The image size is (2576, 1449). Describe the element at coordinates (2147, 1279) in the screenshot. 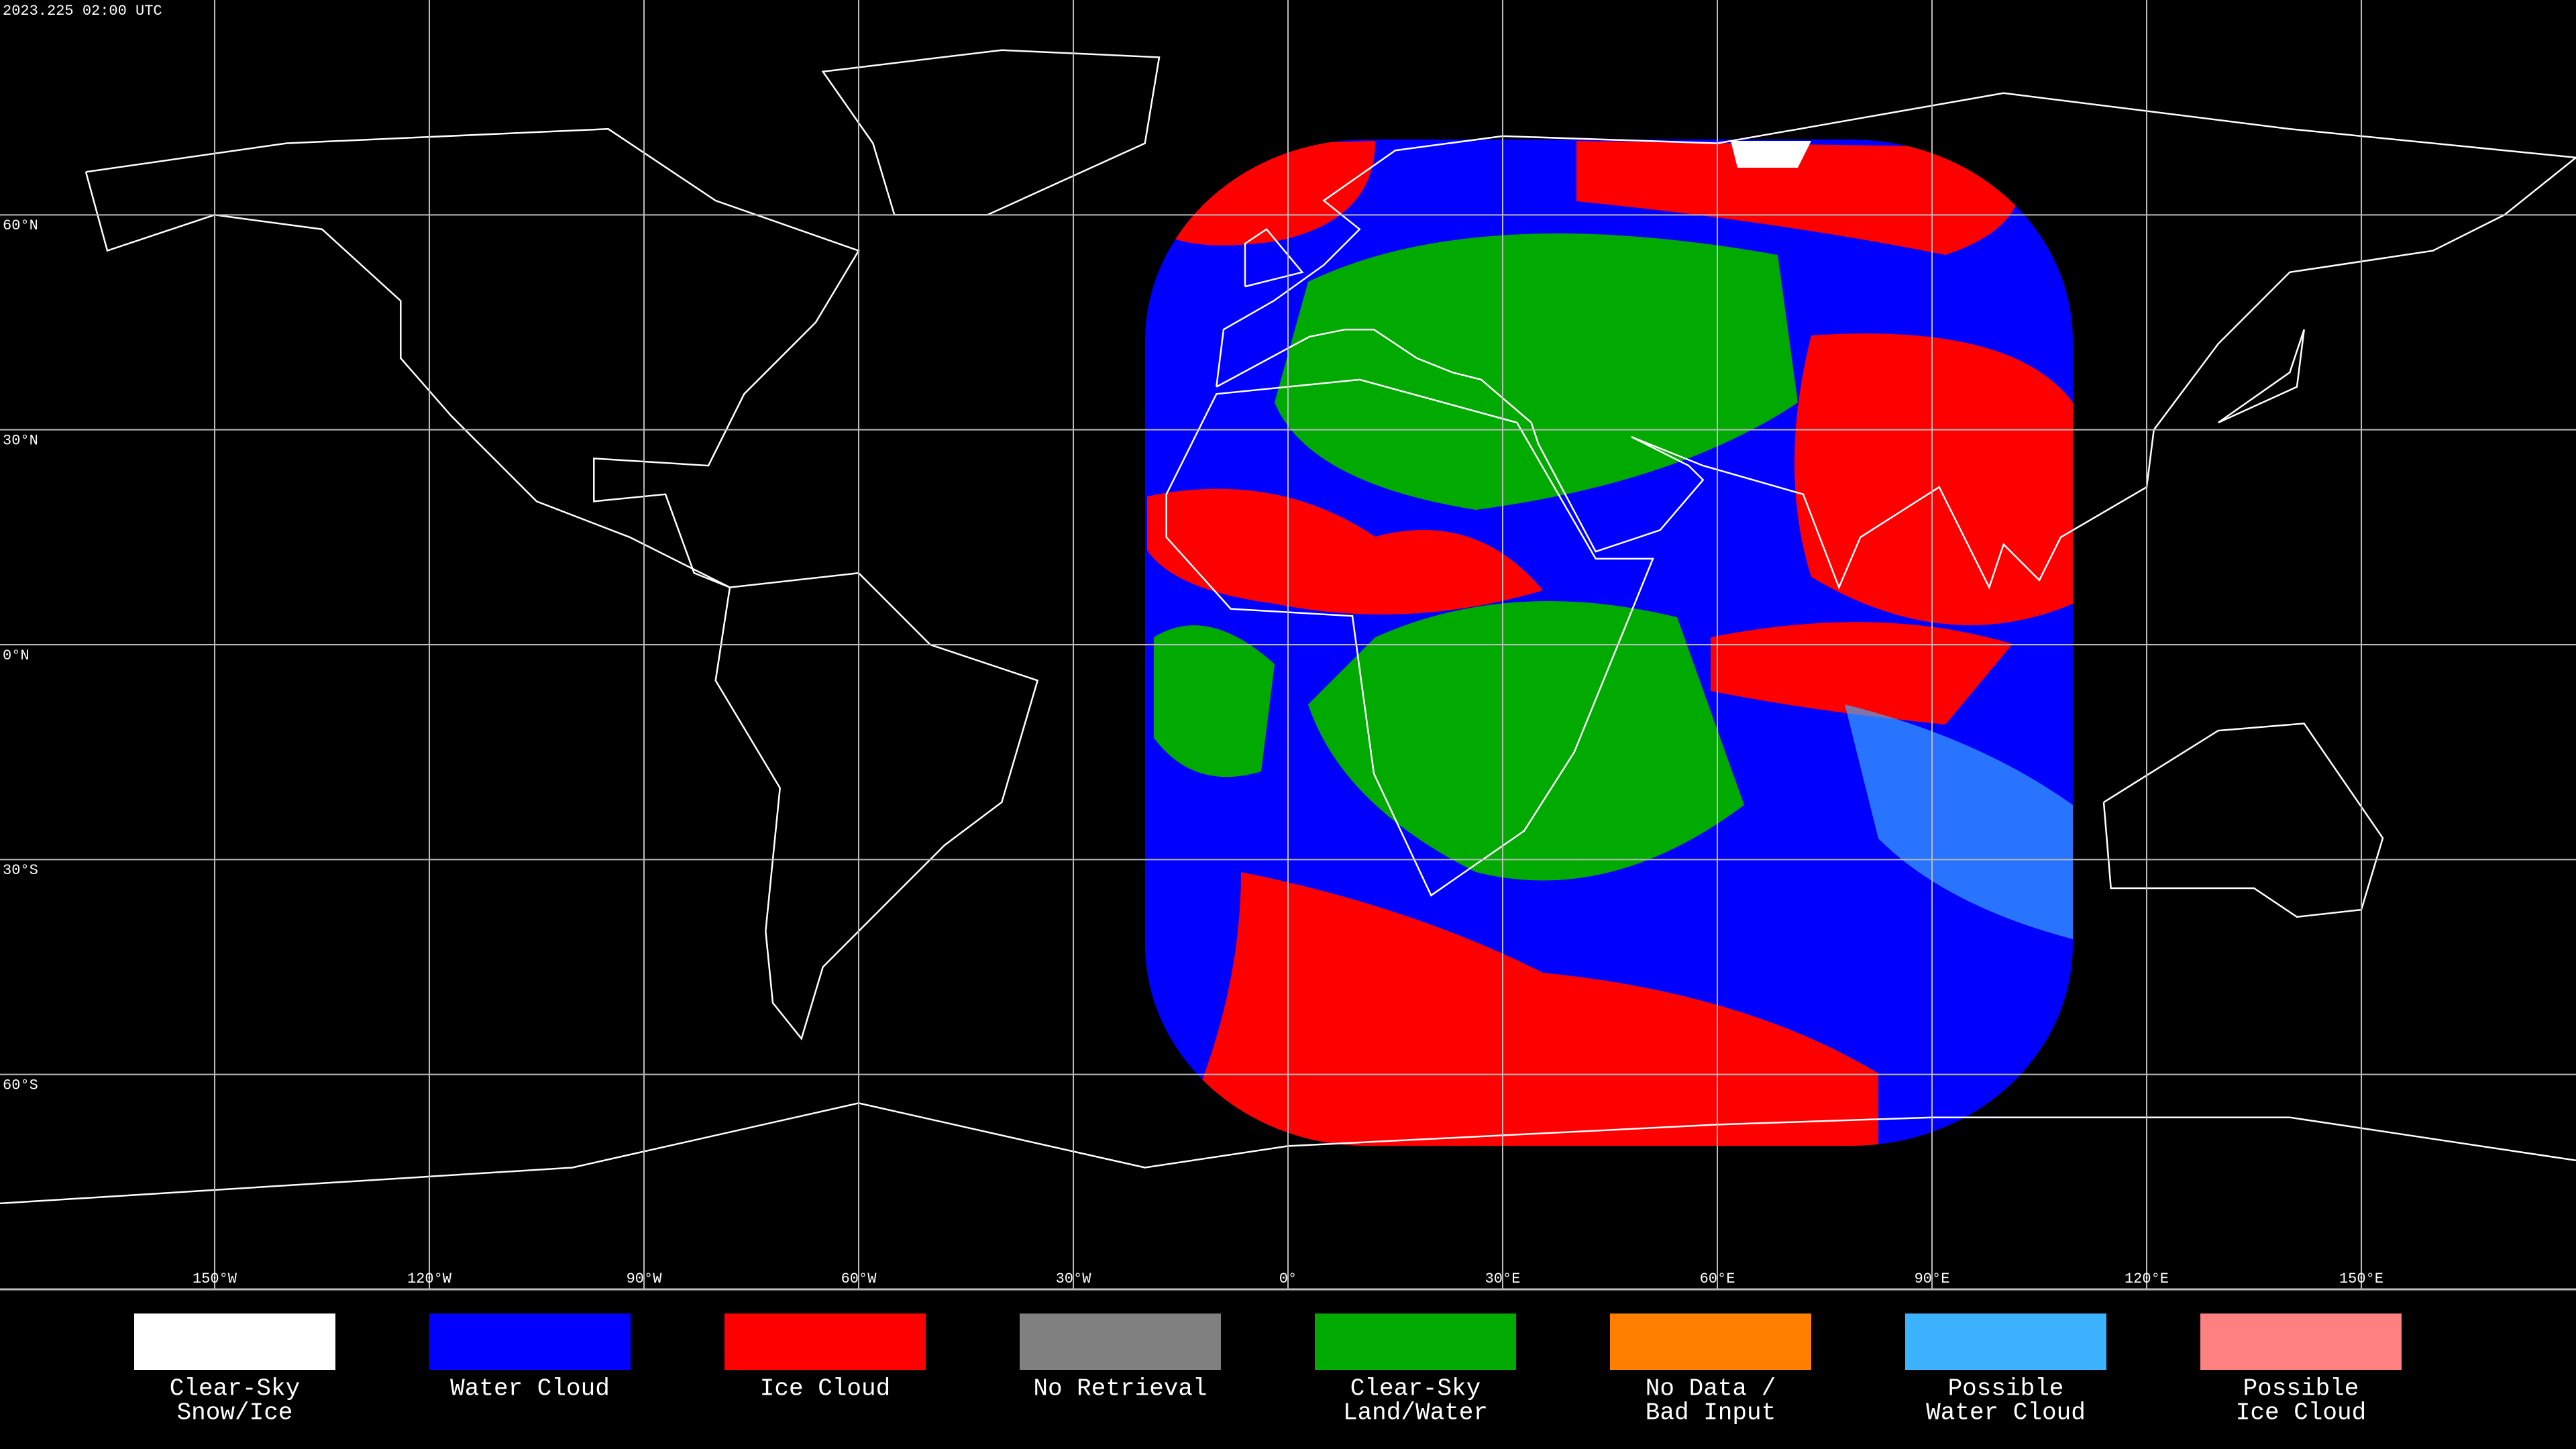

I see `lon-label: 120°E` at that location.